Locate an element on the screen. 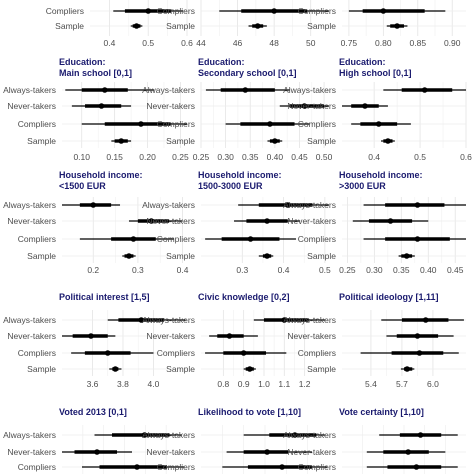 The width and height of the screenshot is (474, 474). tick-label: 0.45 is located at coordinates (455, 270).